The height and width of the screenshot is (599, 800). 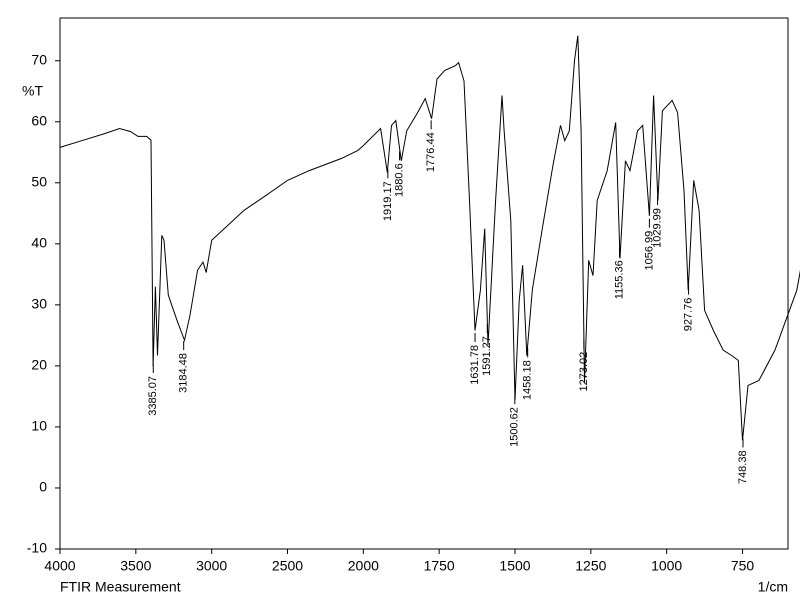 What do you see at coordinates (689, 315) in the screenshot?
I see `peak-label: 927.76` at bounding box center [689, 315].